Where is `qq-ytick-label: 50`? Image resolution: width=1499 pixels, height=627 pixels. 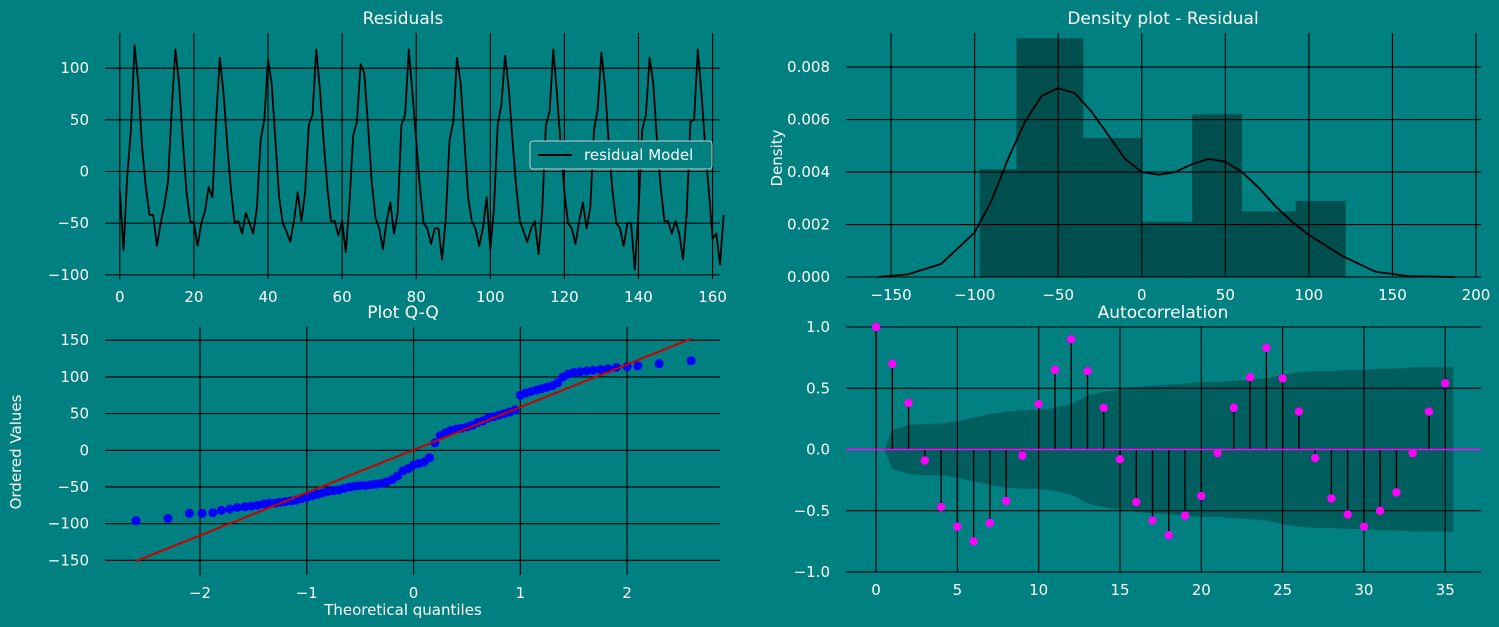 qq-ytick-label: 50 is located at coordinates (79, 414).